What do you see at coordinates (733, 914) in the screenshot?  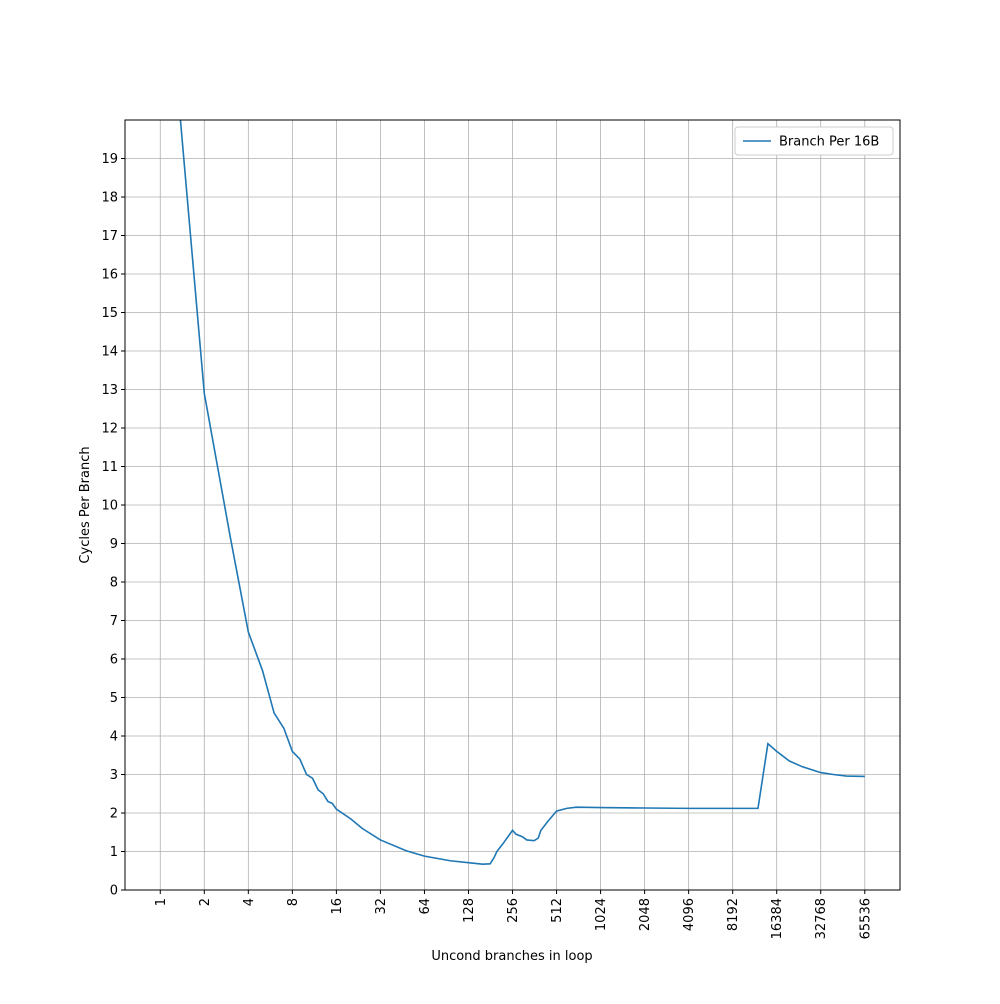 I see `x-tick-label: 8192` at bounding box center [733, 914].